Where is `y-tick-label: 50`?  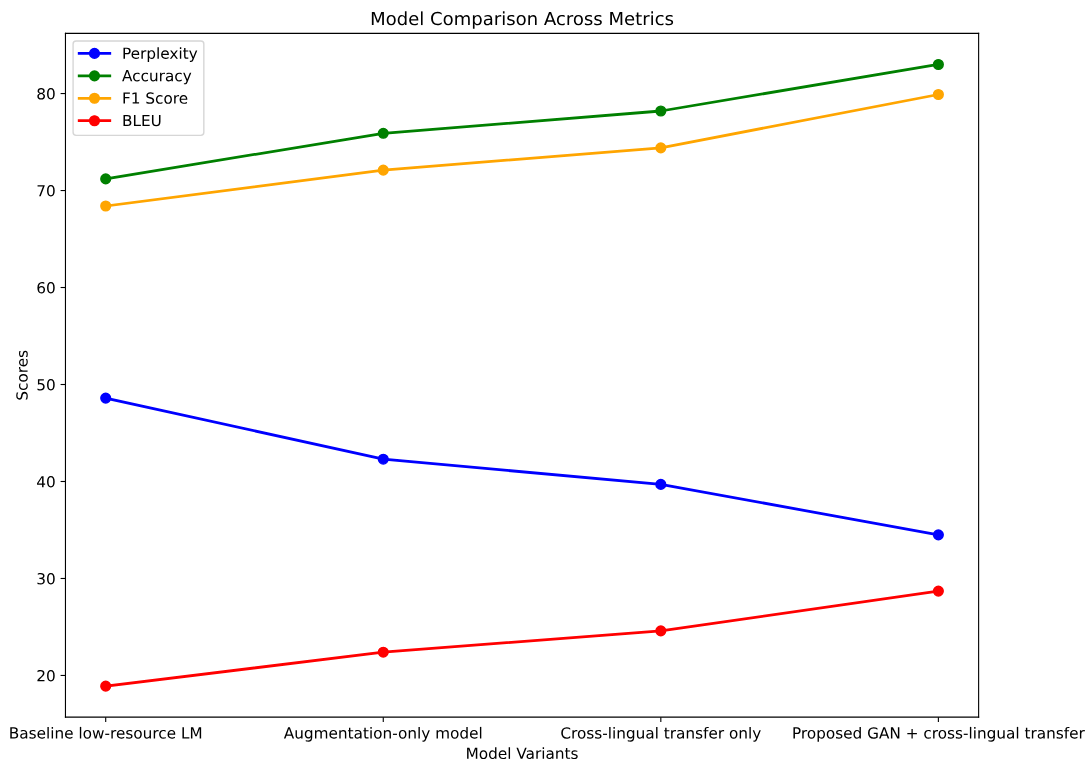 y-tick-label: 50 is located at coordinates (46, 384).